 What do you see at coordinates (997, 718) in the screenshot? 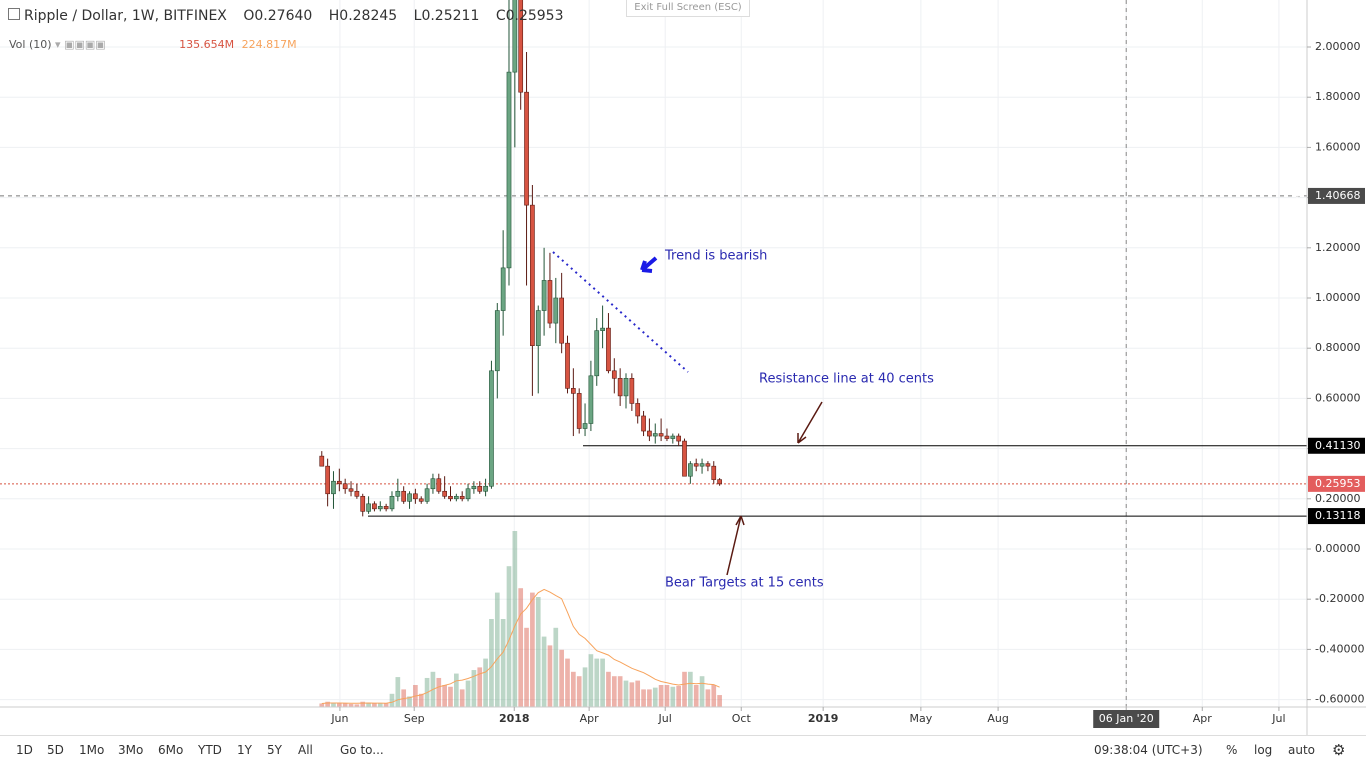
I see `x-tick-label: Aug` at bounding box center [997, 718].